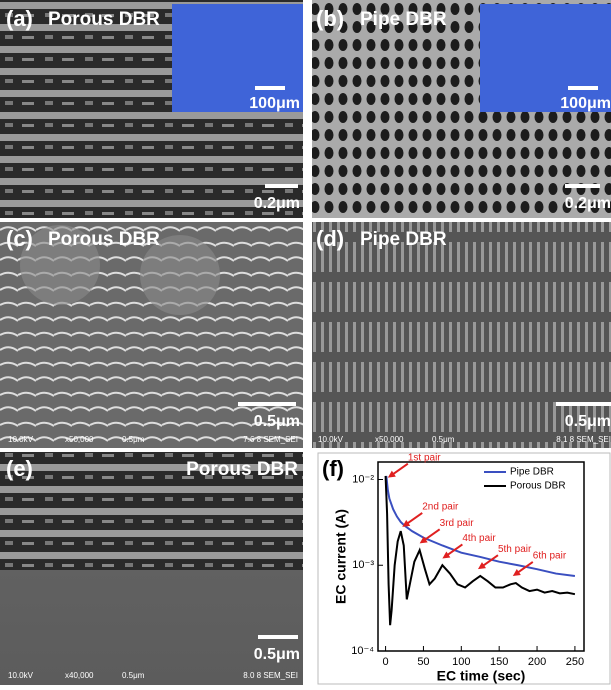  What do you see at coordinates (79, 675) in the screenshot?
I see `sem-footer: x40,000` at bounding box center [79, 675].